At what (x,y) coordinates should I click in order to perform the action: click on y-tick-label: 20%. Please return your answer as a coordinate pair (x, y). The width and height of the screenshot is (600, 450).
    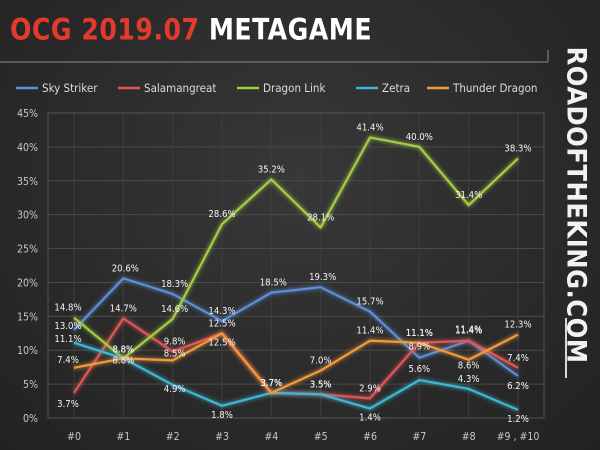
    Looking at the image, I should click on (27, 283).